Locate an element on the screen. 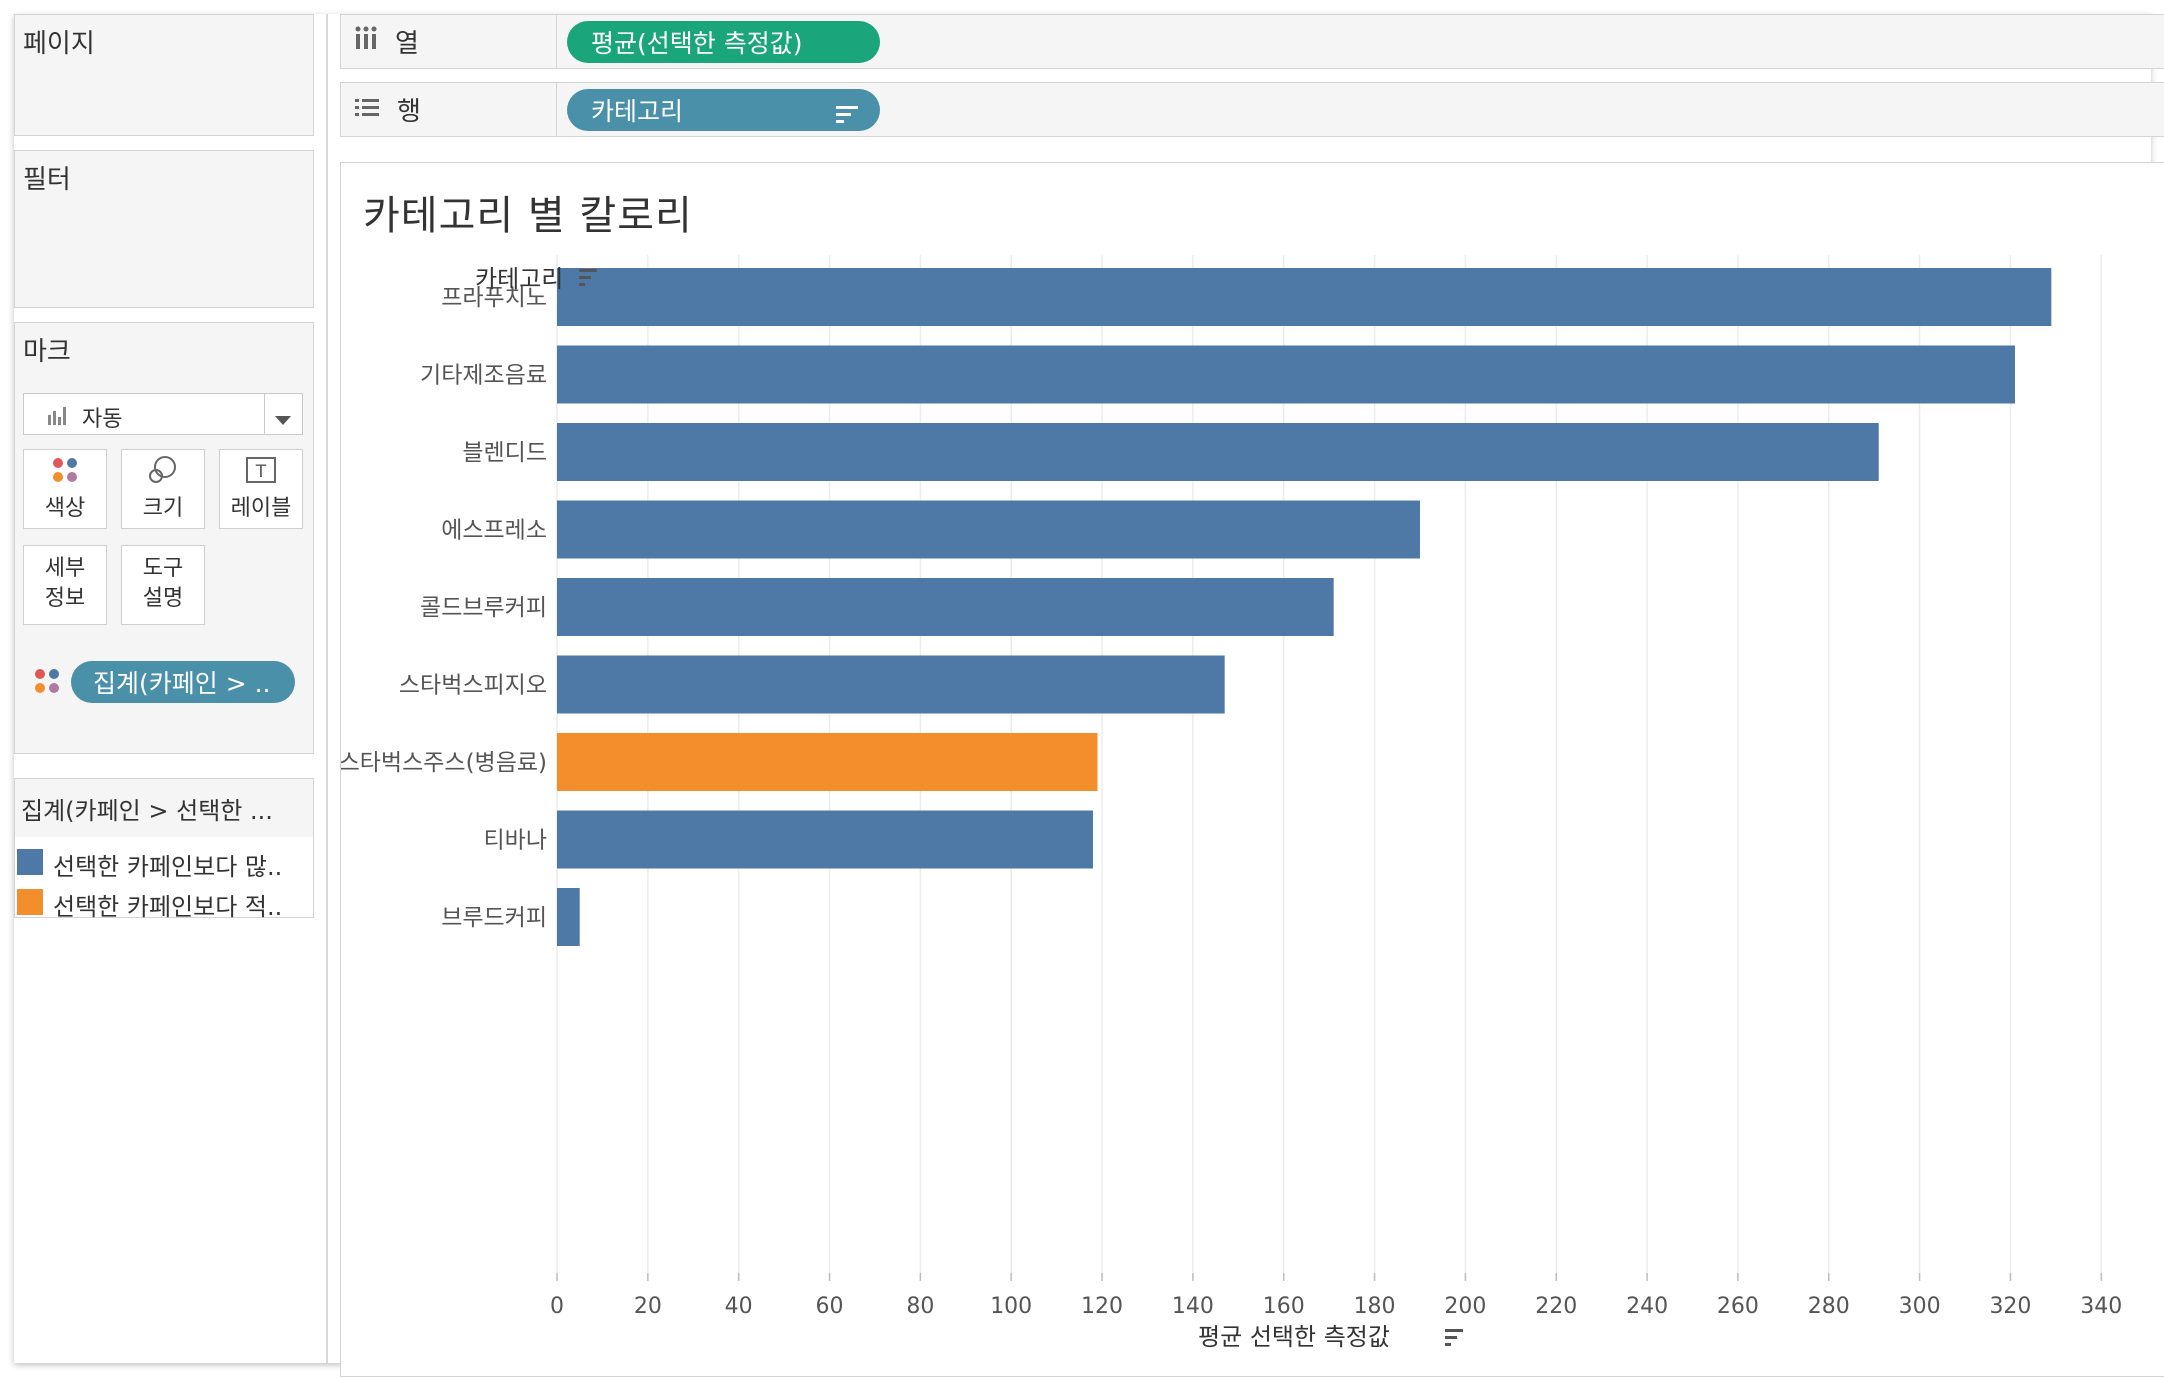  columns-pill: 평균(선택한 측정값) is located at coordinates (723, 42).